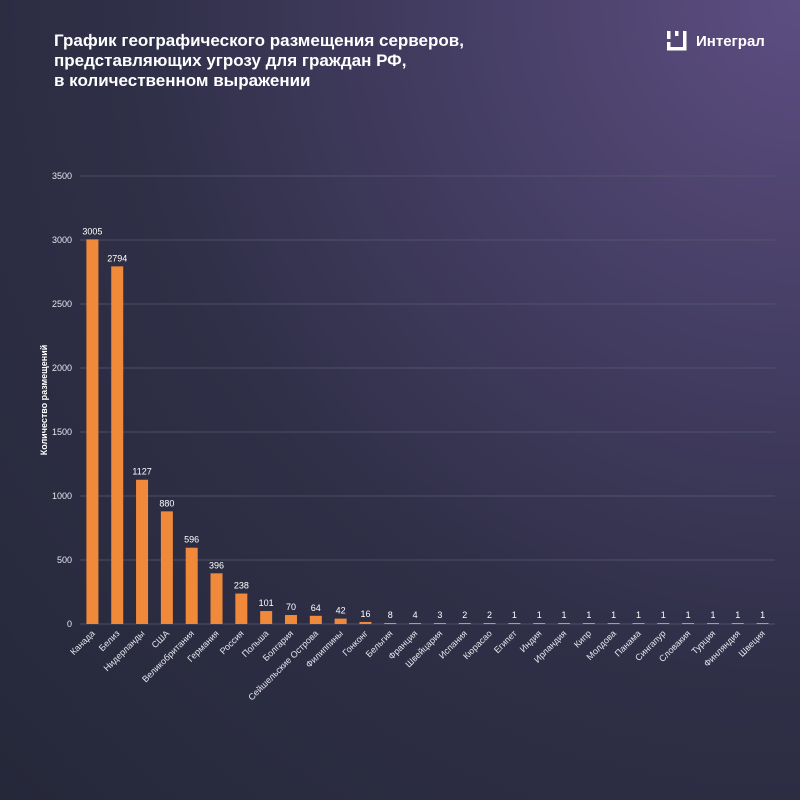 The image size is (800, 800). What do you see at coordinates (141, 472) in the screenshot?
I see `bar-value-label: 1127` at bounding box center [141, 472].